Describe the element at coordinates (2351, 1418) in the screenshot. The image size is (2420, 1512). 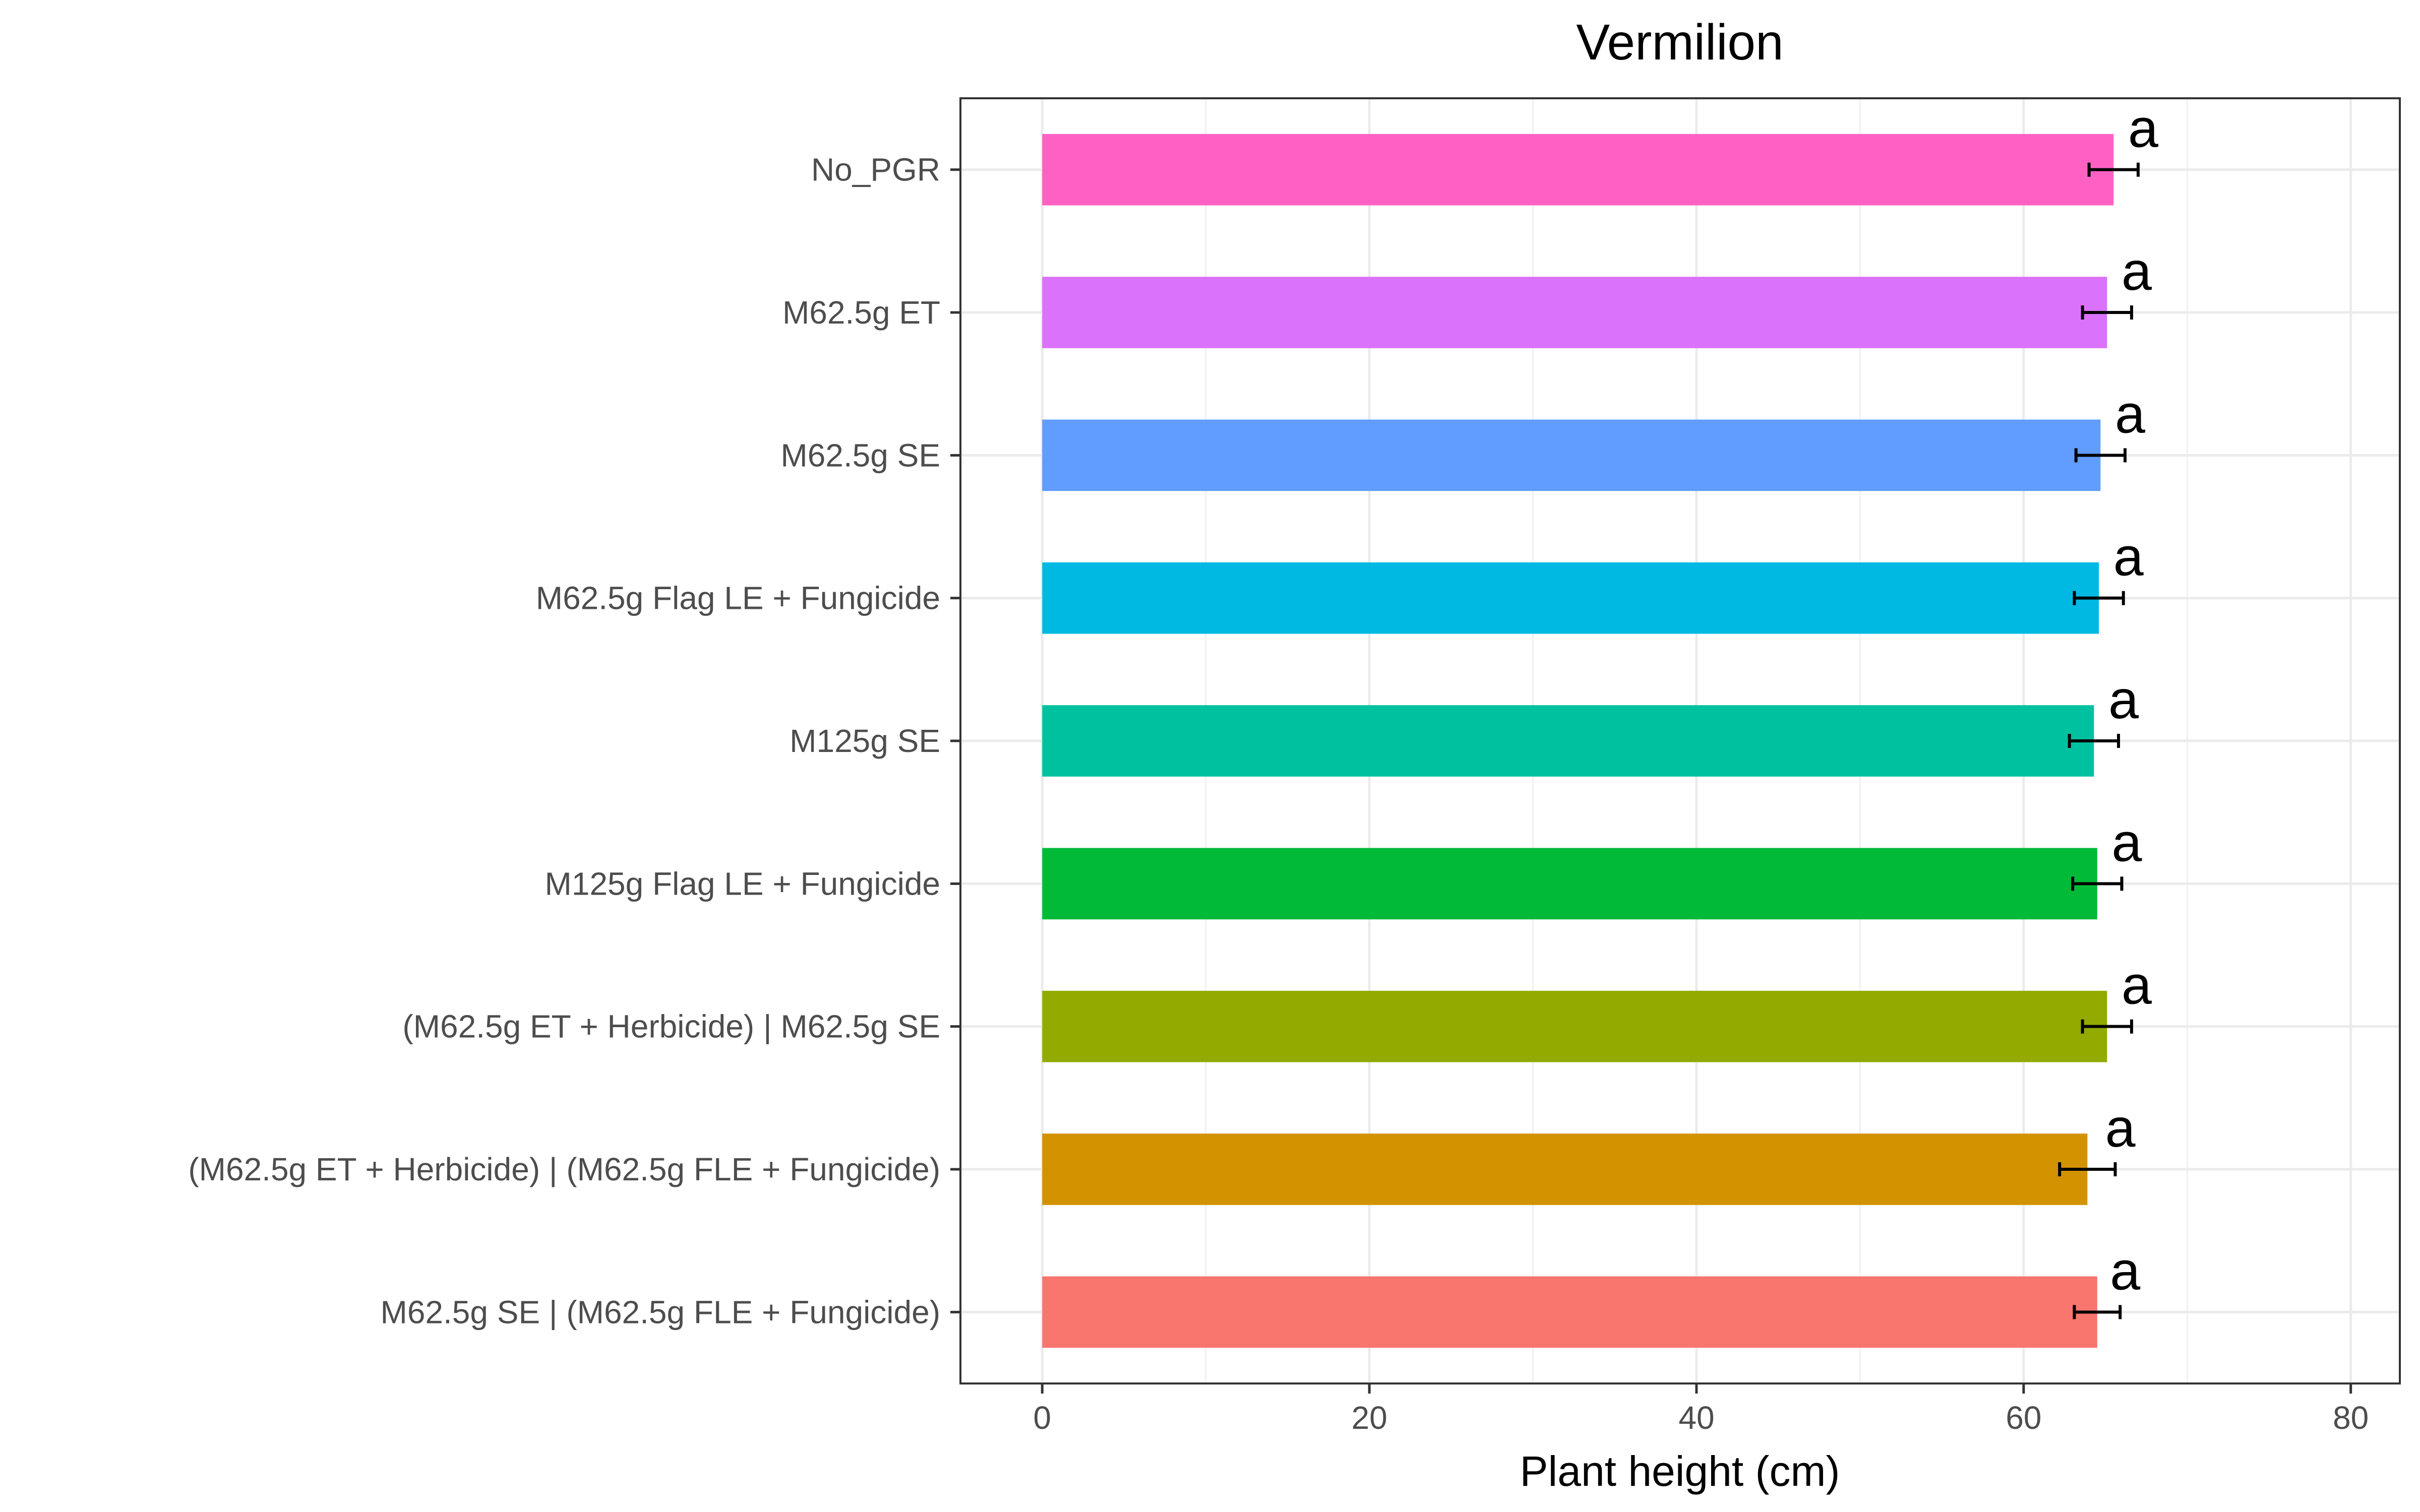
I see `x-tick-label: 80` at that location.